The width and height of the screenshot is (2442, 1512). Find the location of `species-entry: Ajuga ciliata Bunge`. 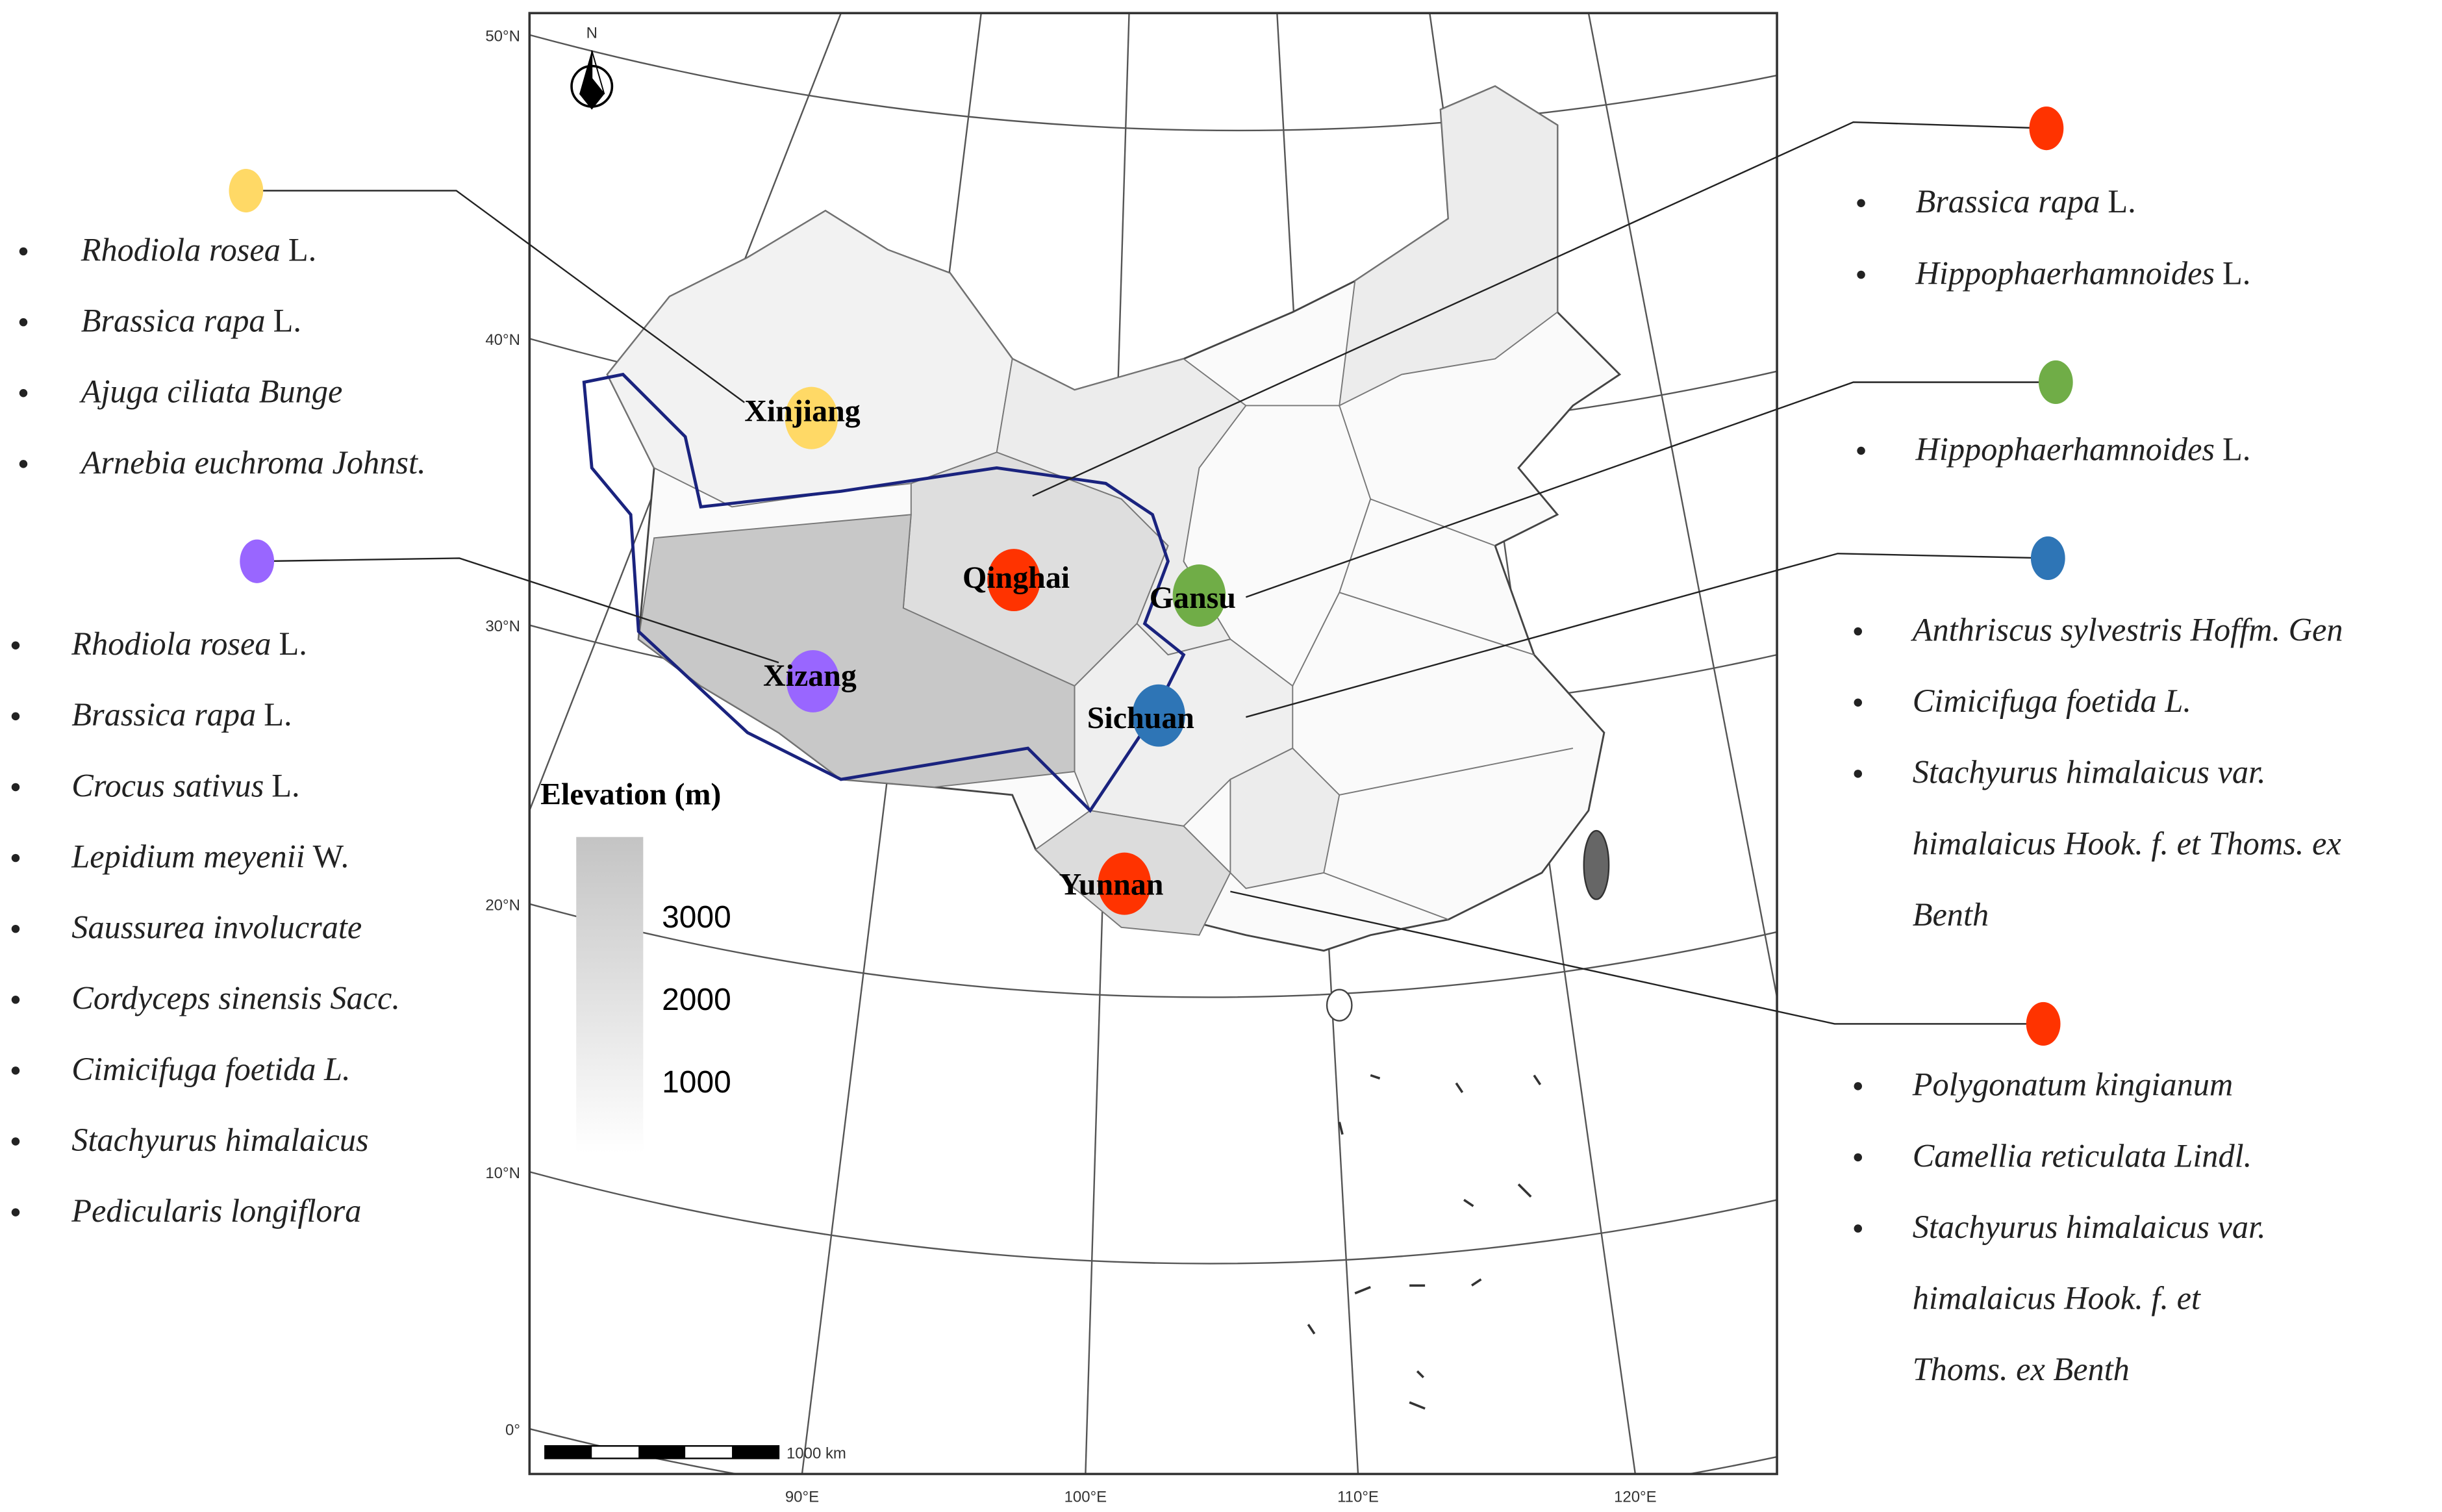

species-entry: Ajuga ciliata Bunge is located at coordinates (211, 392).